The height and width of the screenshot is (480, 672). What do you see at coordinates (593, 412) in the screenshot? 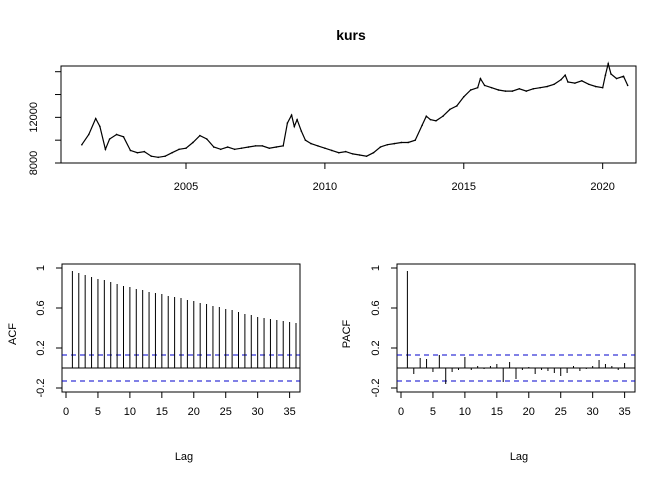
I see `pacf-xtick-label: 30` at bounding box center [593, 412].